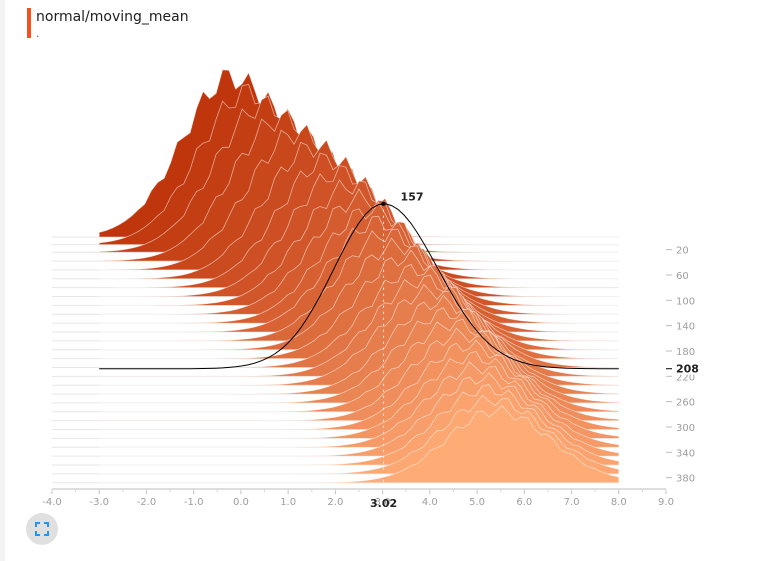  I want to click on step-tick-label: 20, so click(682, 251).